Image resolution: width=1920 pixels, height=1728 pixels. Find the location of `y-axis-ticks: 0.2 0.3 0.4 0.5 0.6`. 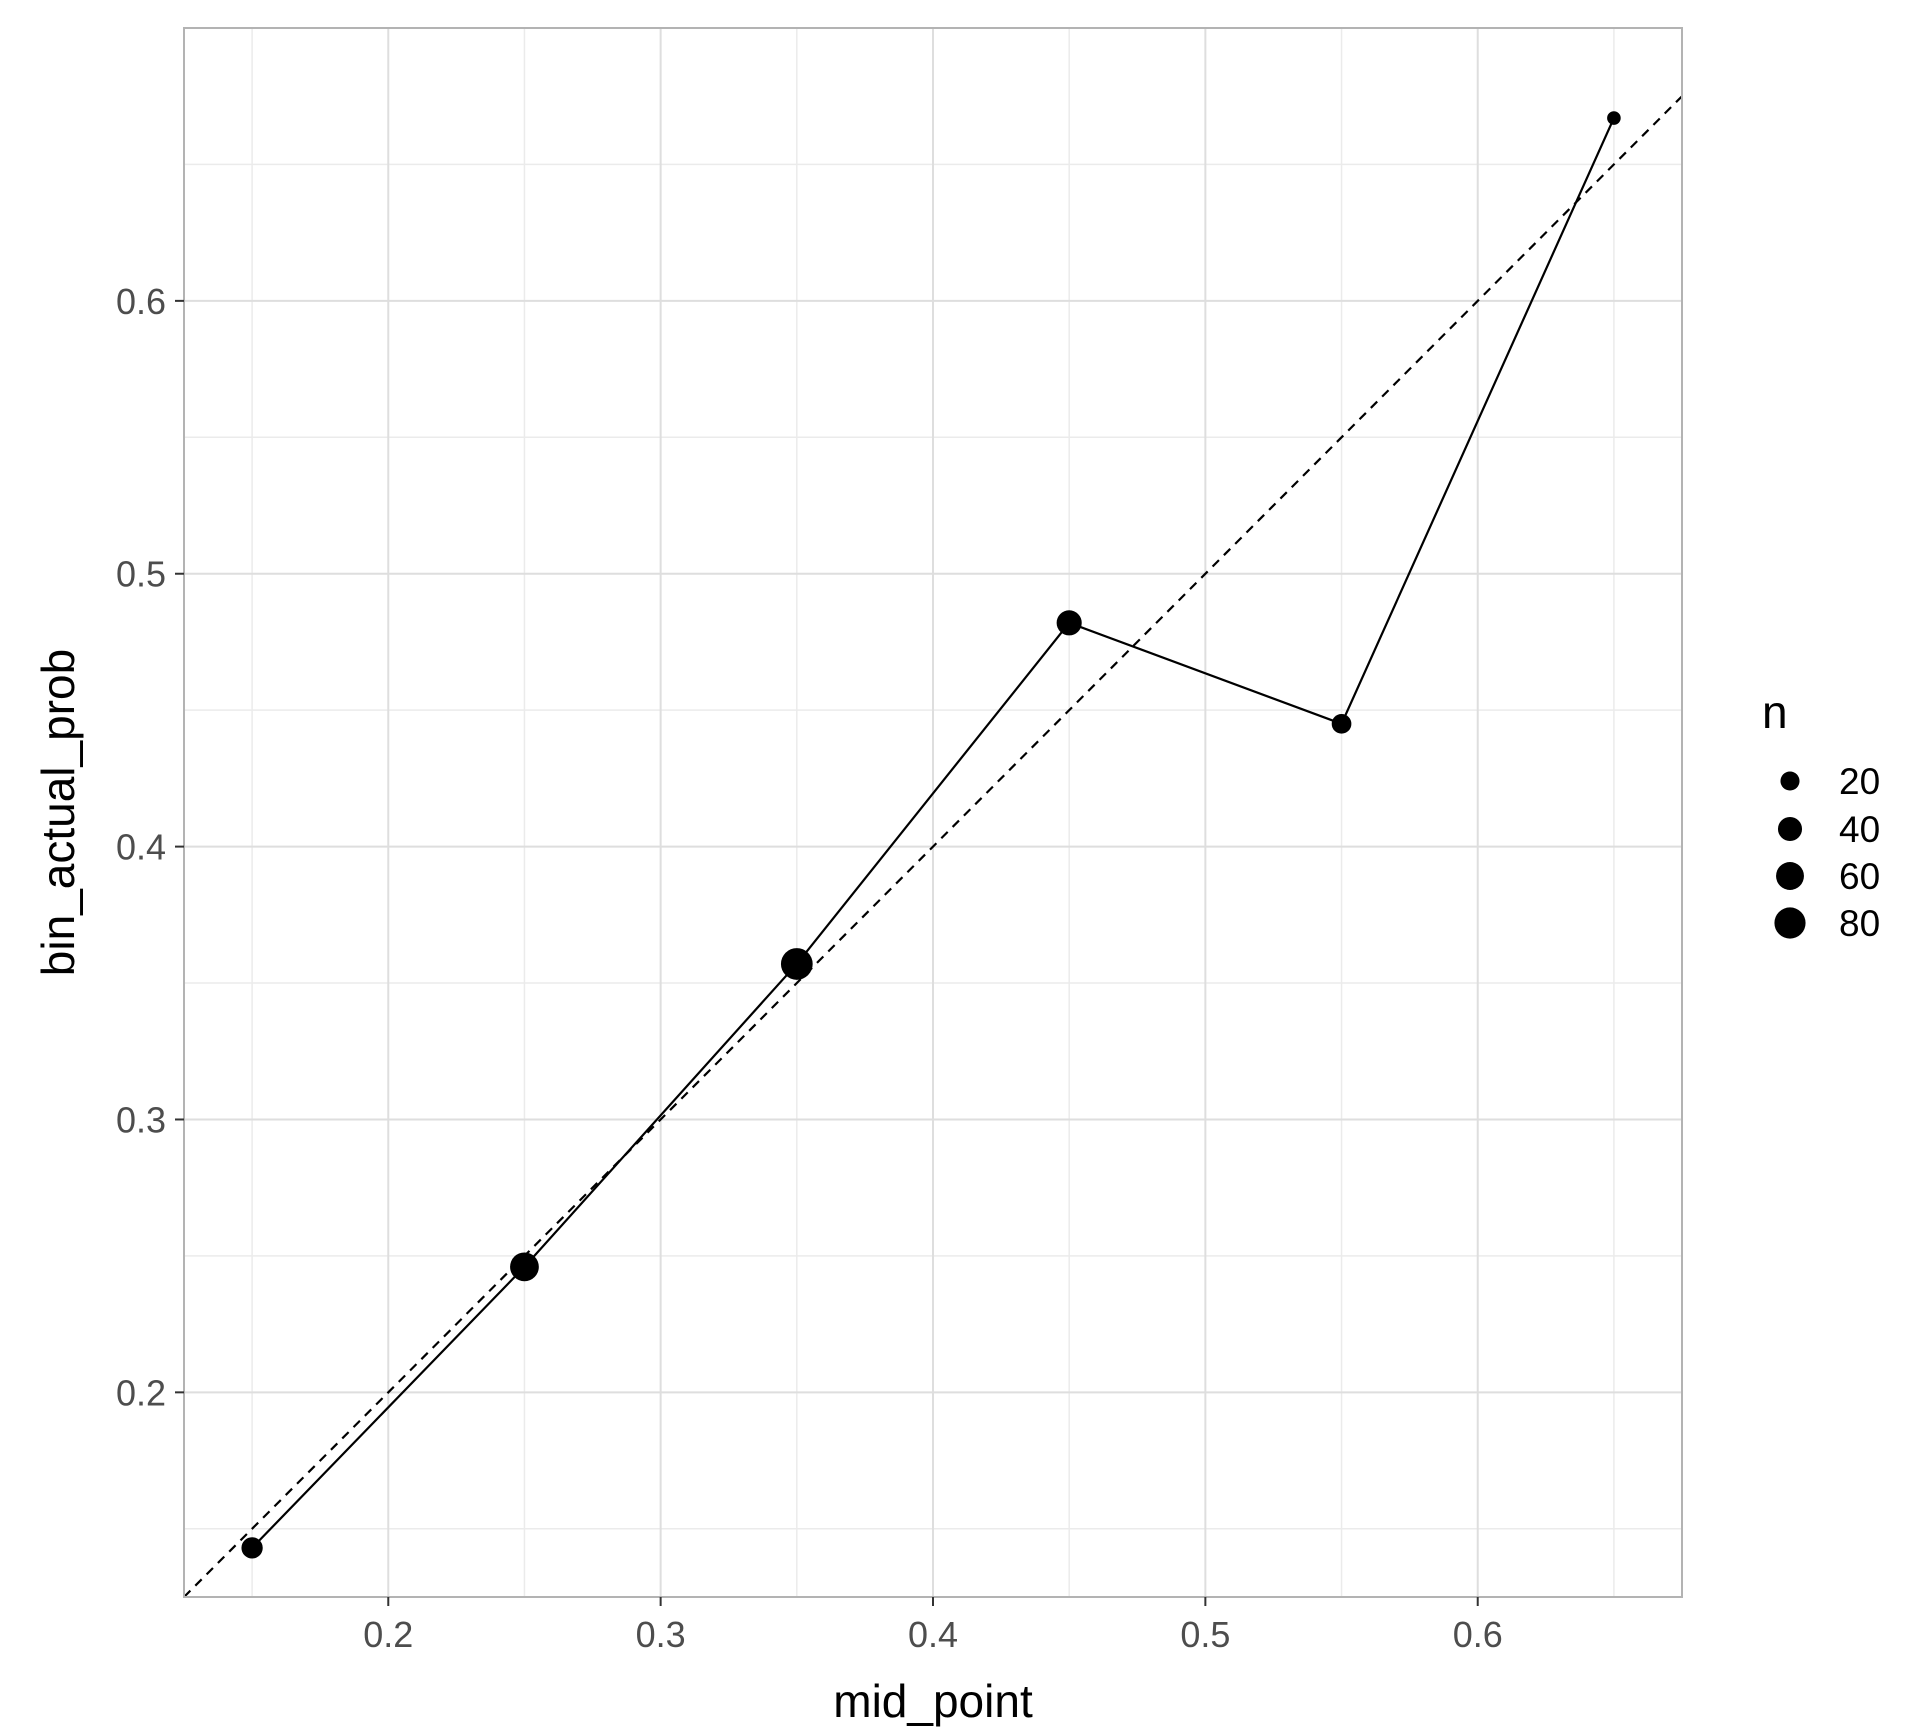

y-axis-ticks: 0.2 0.3 0.4 0.5 0.6 is located at coordinates (150, 847).